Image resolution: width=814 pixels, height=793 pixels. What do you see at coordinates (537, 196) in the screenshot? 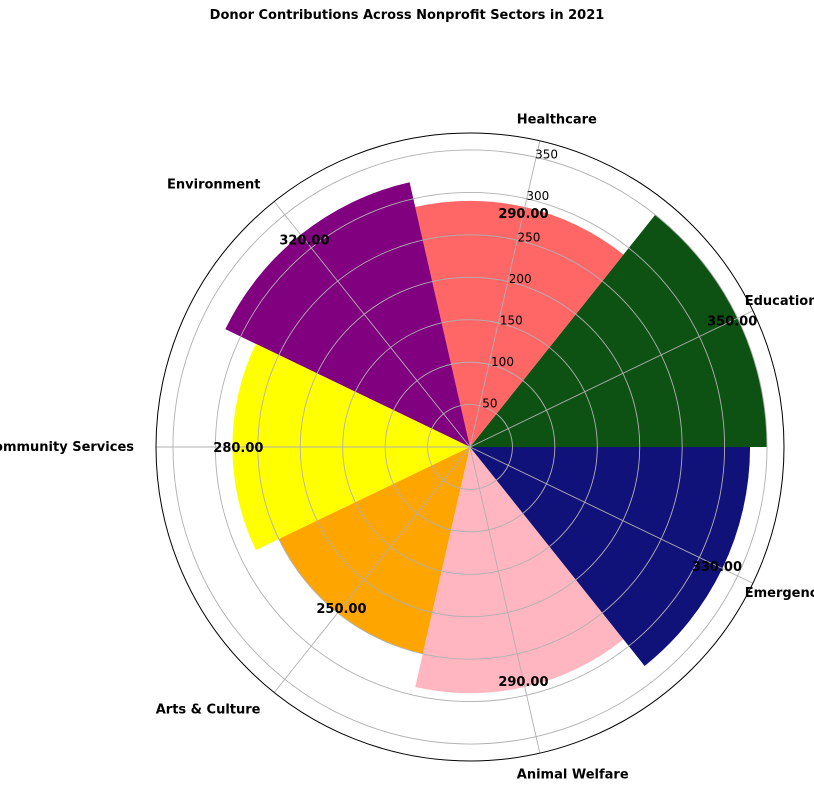
I see `radial-tick-label: 300` at bounding box center [537, 196].